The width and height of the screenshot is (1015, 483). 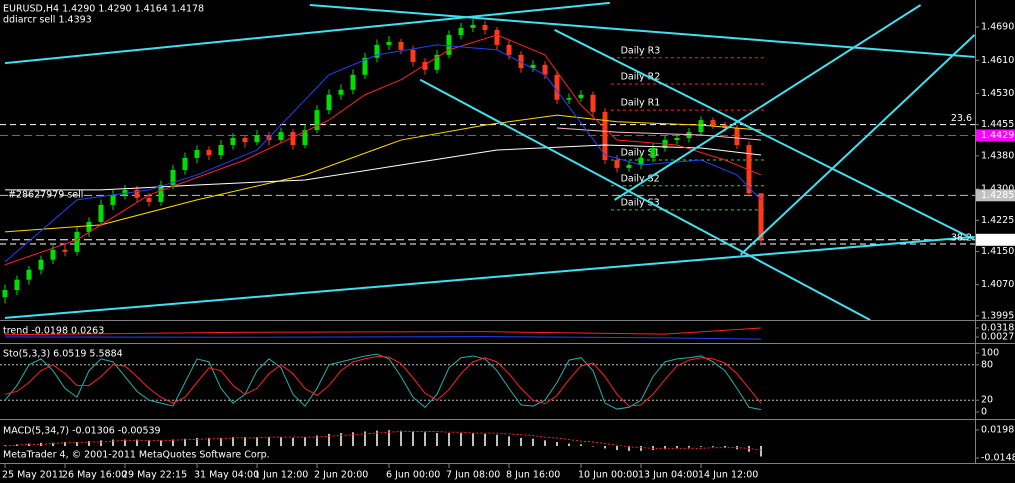 I want to click on pivot-label: Daily S1, so click(x=640, y=153).